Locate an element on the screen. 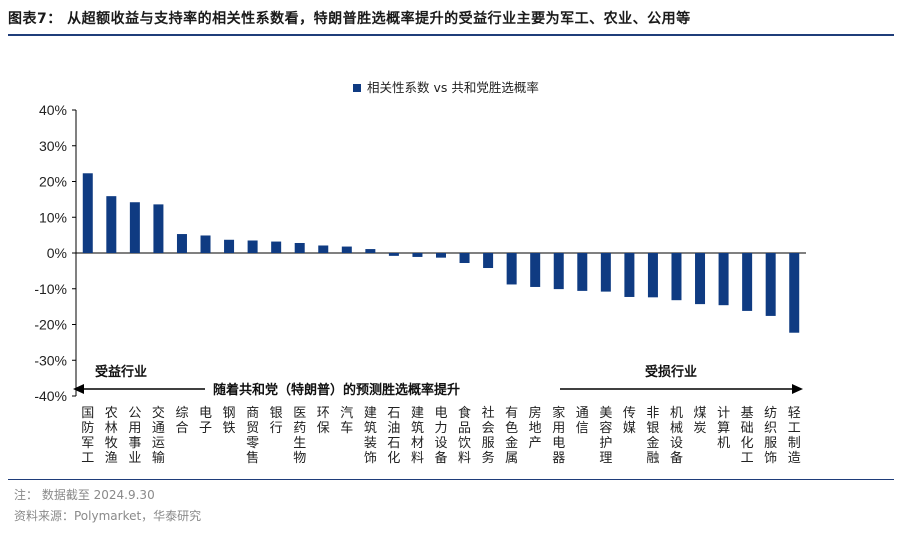 Image resolution: width=902 pixels, height=534 pixels. category-label-char: 商 is located at coordinates (252, 413).